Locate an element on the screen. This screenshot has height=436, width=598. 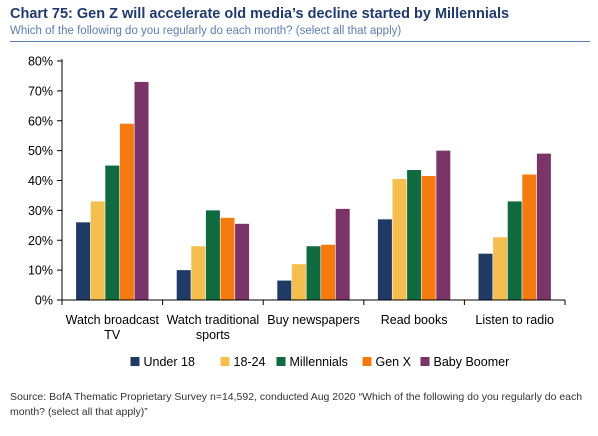
legend-label: Under 18 is located at coordinates (169, 362).